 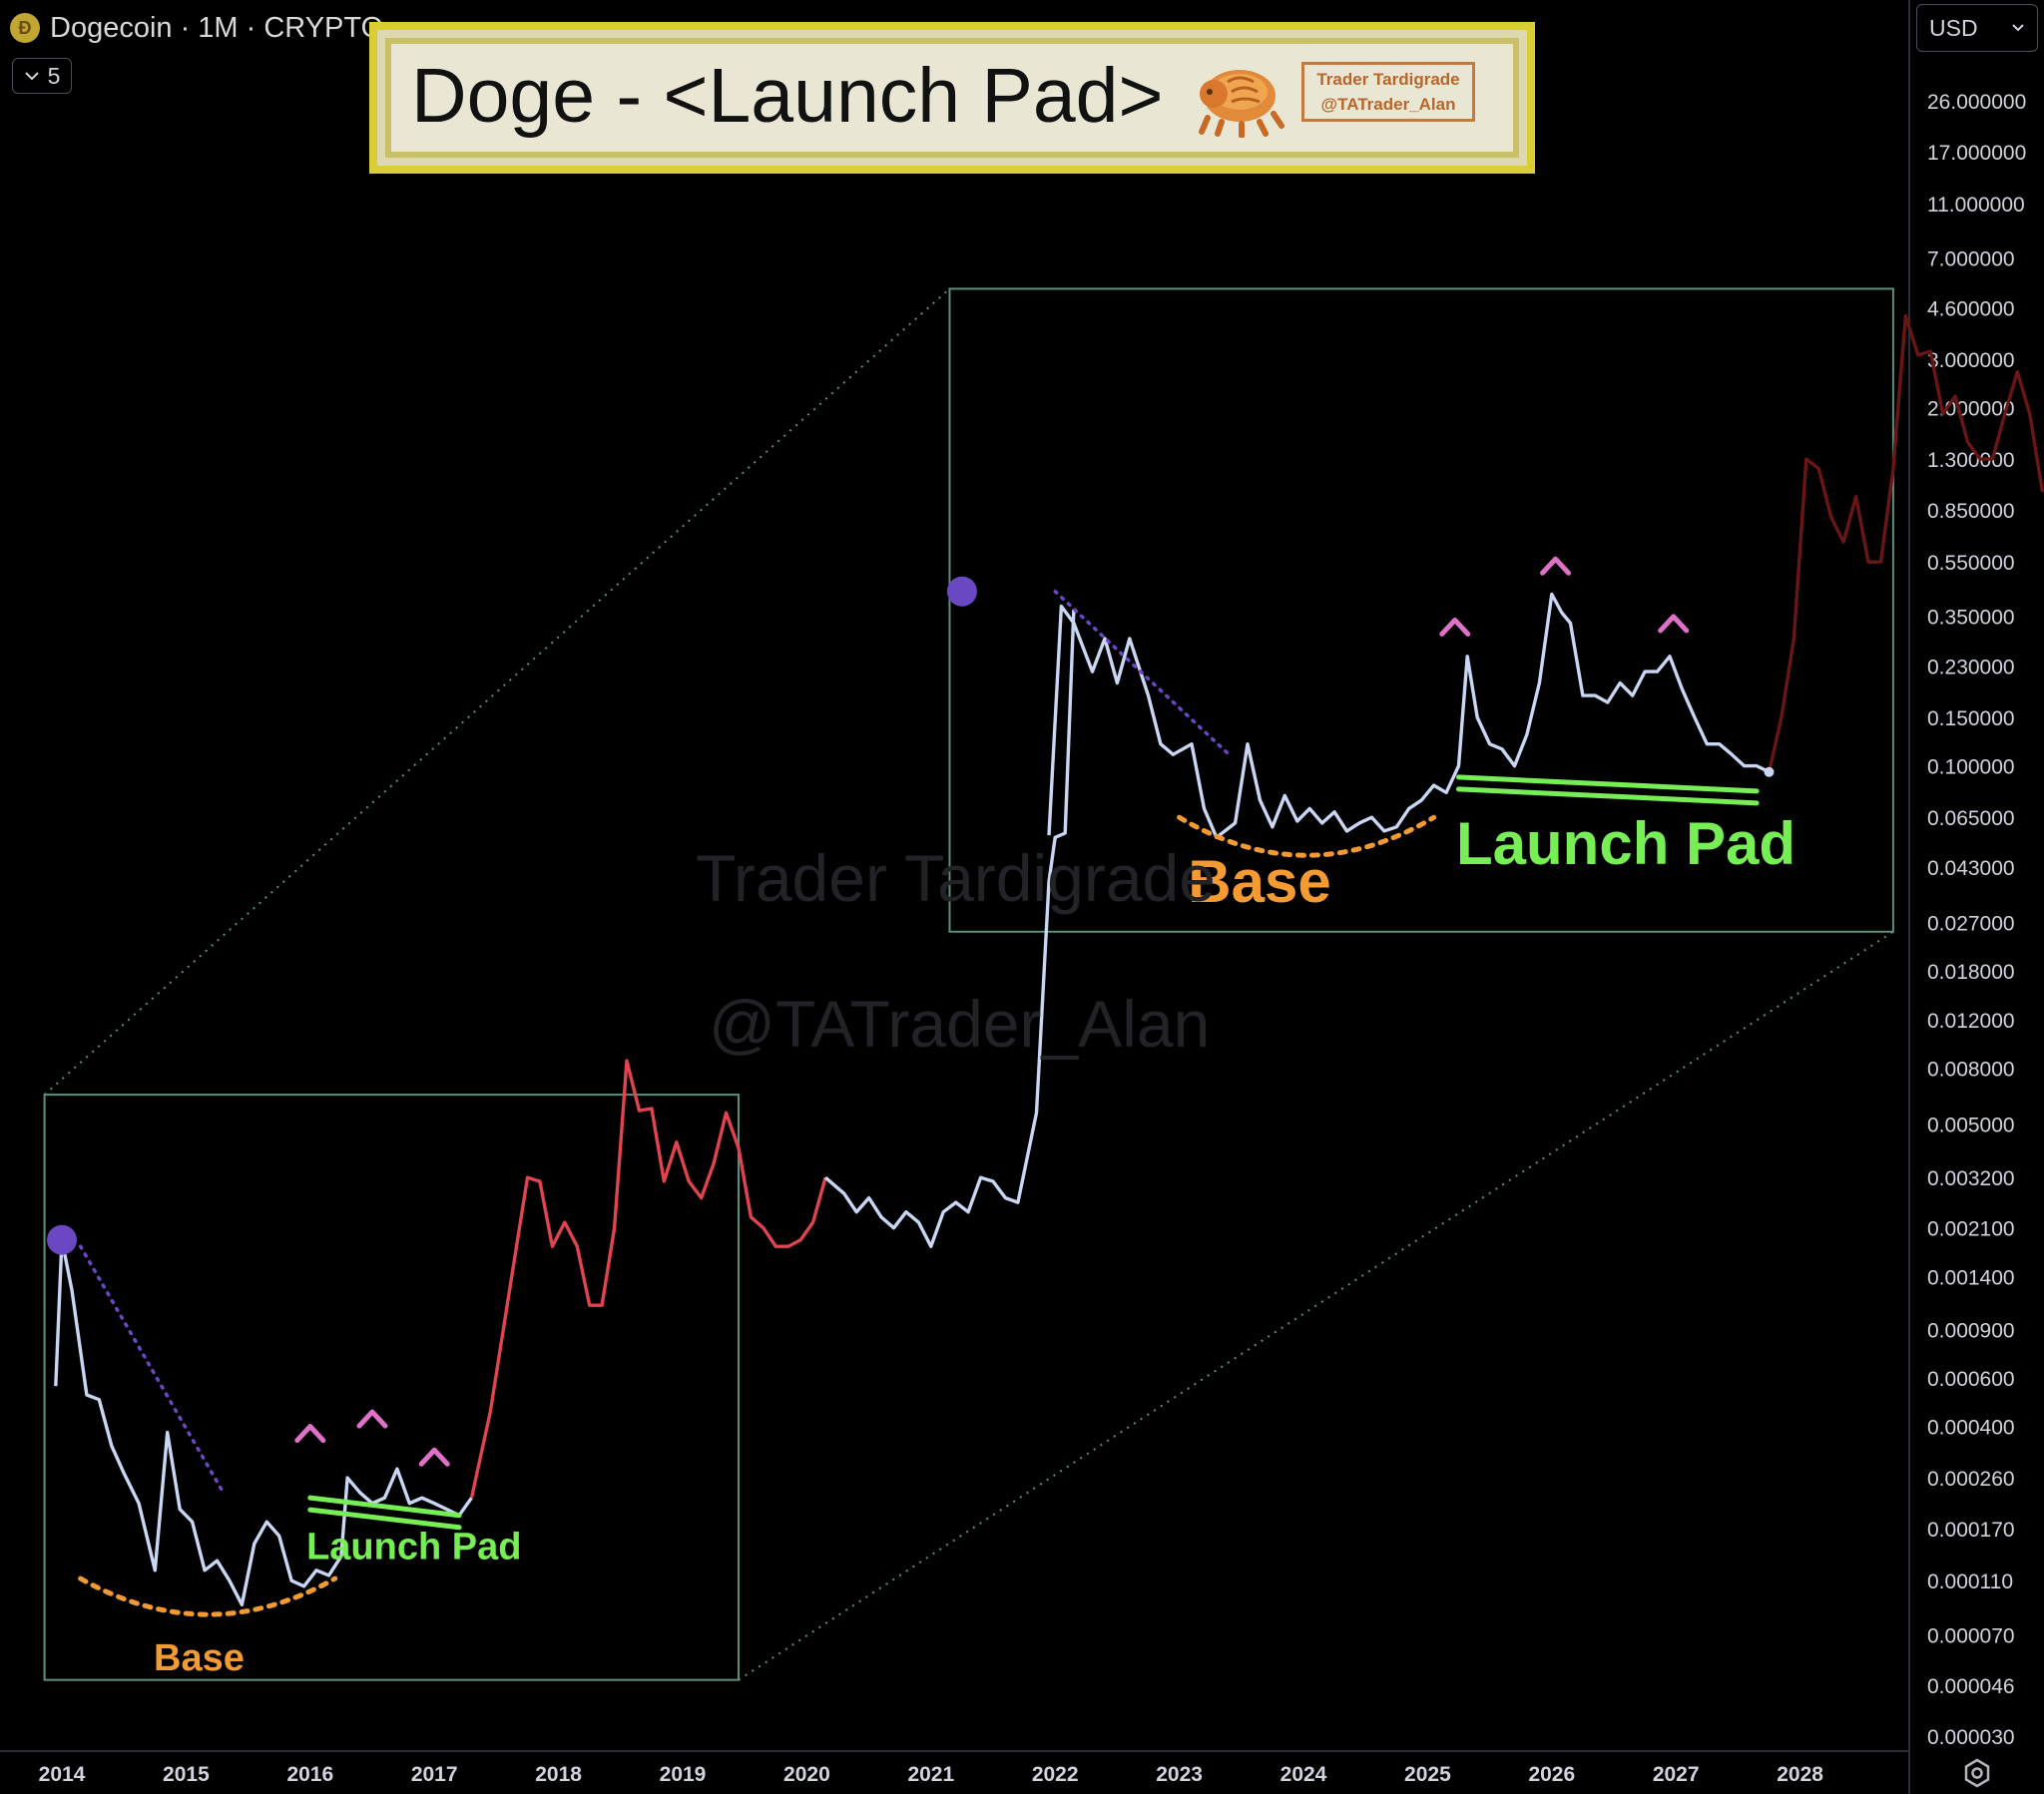 What do you see at coordinates (1971, 767) in the screenshot?
I see `y-tick-label: 0.100000` at bounding box center [1971, 767].